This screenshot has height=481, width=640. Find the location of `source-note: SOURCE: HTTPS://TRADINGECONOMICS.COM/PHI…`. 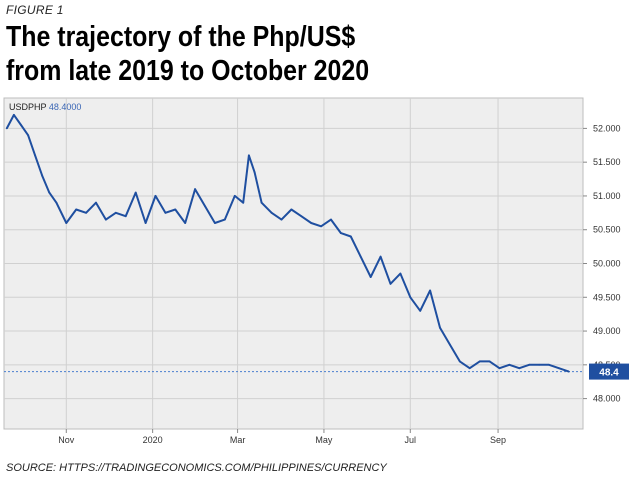

source-note: SOURCE: HTTPS://TRADINGECONOMICS.COM/PHI… is located at coordinates (196, 468).